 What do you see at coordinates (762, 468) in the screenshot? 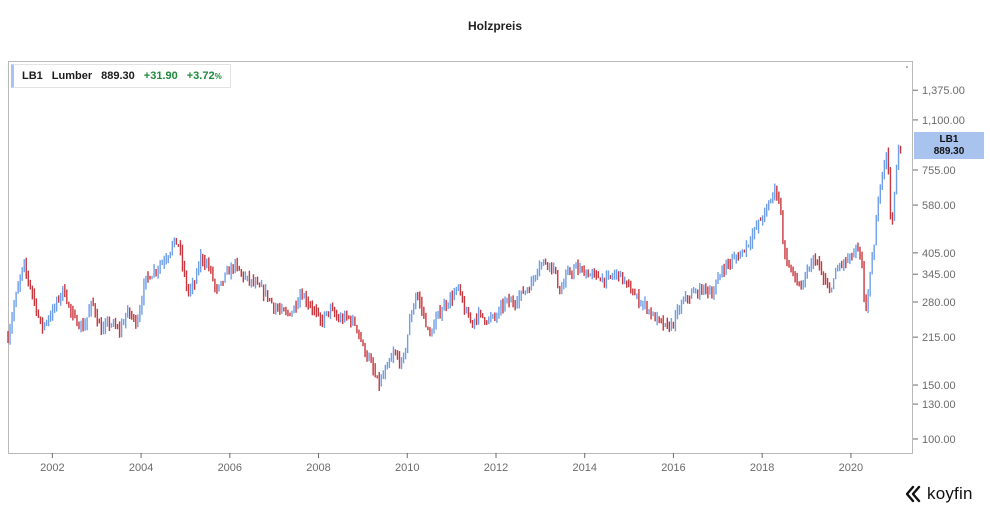
I see `x-tick-label: 2018` at bounding box center [762, 468].